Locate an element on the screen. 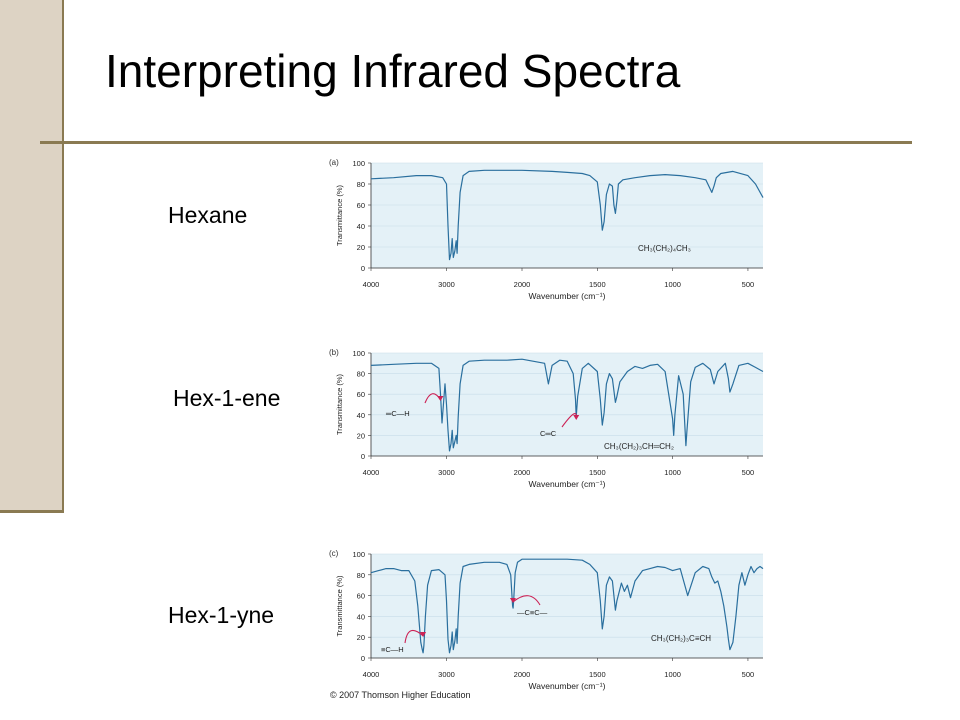 The width and height of the screenshot is (960, 720). panel-3-x-tick-label: 500 is located at coordinates (748, 674).